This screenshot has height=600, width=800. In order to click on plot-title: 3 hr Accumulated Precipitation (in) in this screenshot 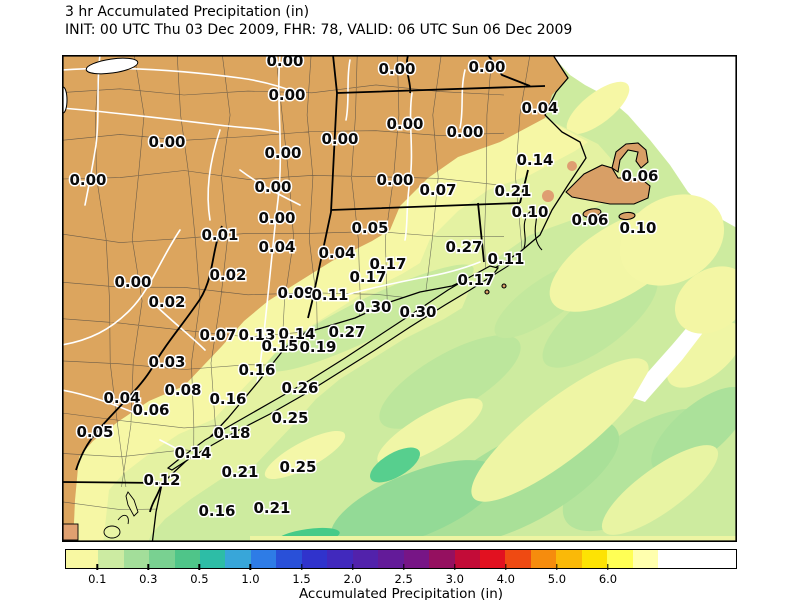, I will do `click(187, 12)`.